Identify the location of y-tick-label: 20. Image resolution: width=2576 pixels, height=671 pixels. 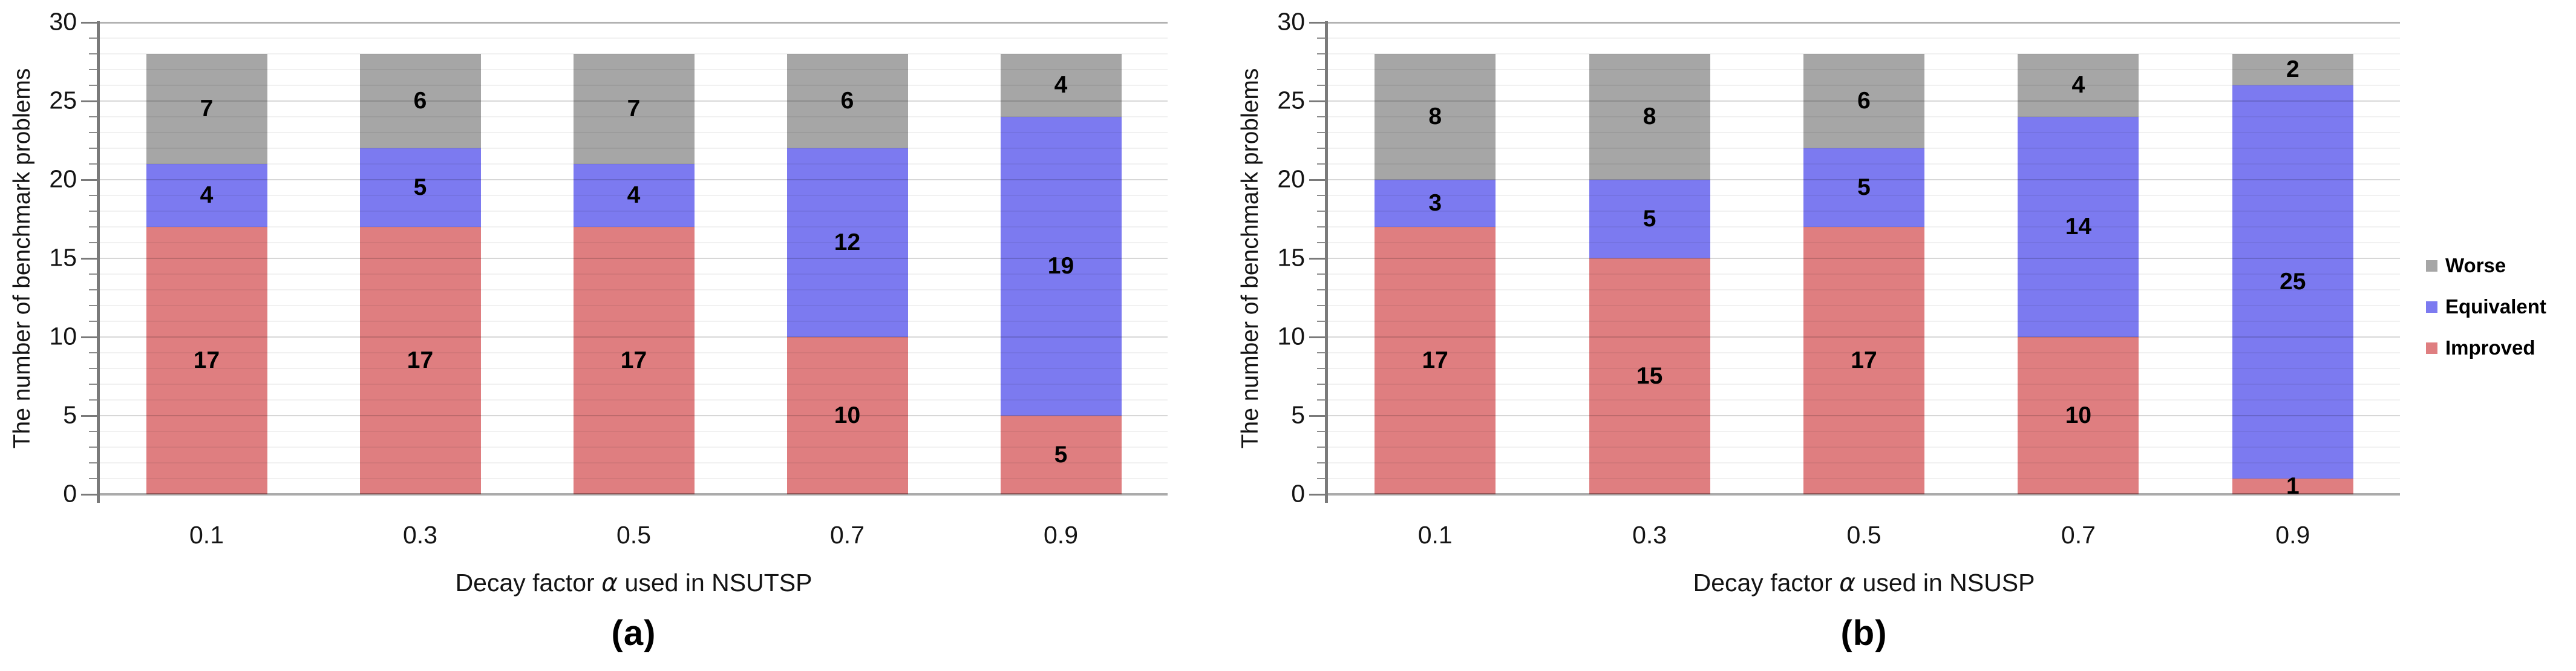
(1291, 179).